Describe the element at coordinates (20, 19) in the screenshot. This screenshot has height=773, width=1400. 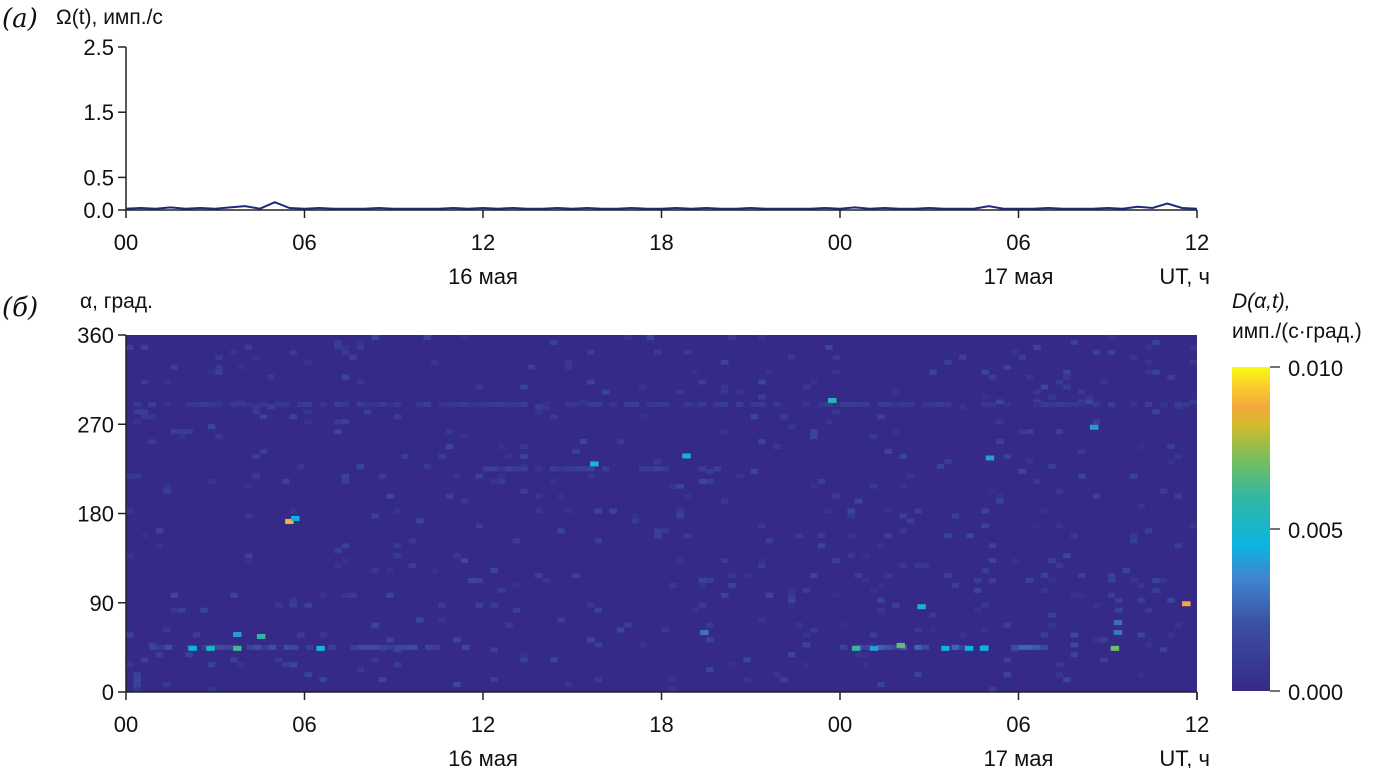
I see `panel-a-label: (a)` at that location.